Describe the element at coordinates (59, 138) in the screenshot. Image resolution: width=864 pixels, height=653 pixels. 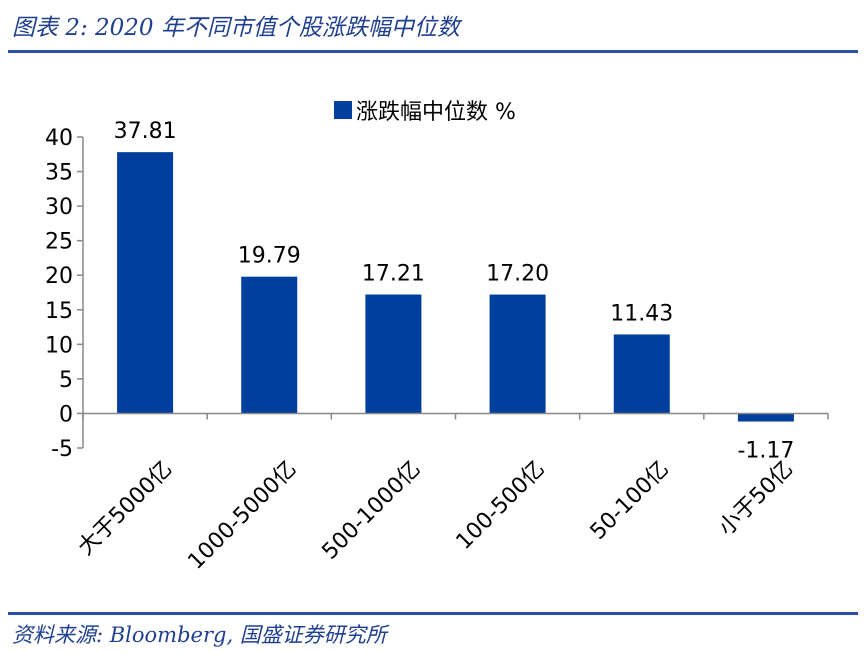
I see `y-tick-label: 40` at that location.